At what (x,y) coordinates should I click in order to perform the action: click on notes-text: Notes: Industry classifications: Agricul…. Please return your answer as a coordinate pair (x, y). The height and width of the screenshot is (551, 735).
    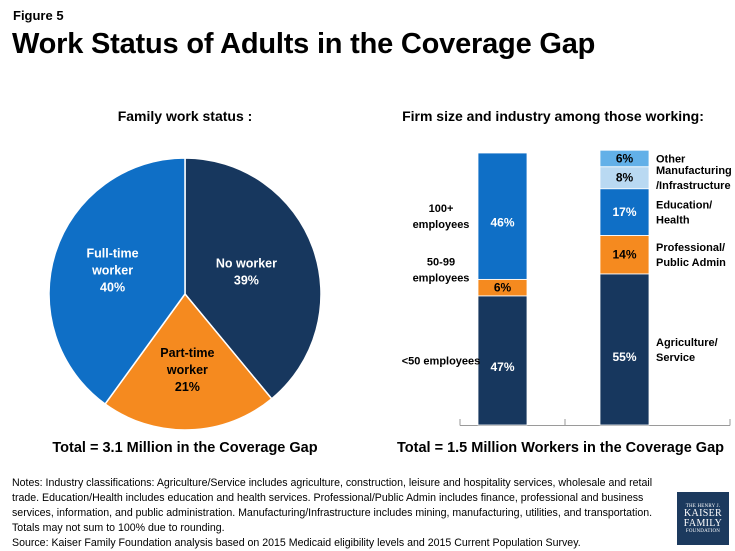
    Looking at the image, I should click on (332, 505).